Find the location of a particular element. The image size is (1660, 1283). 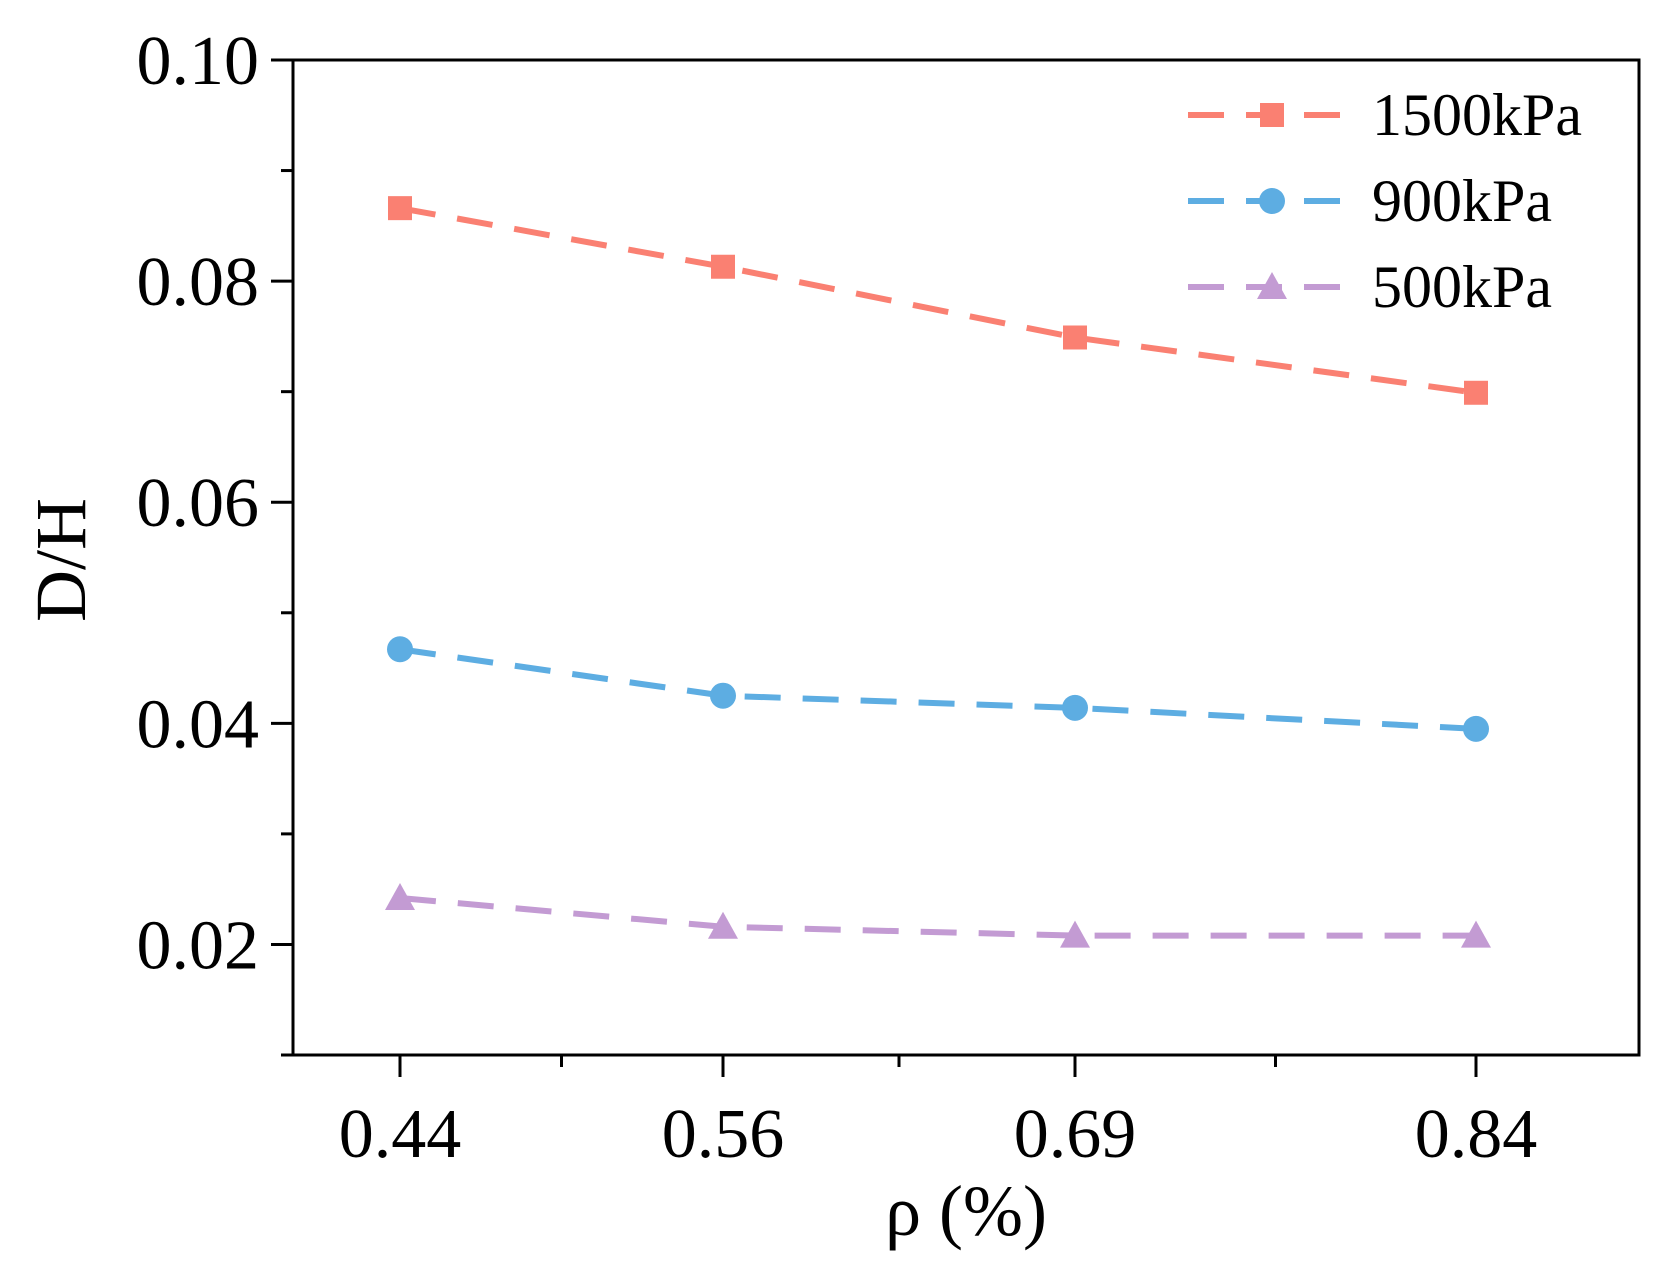

y-tick-label: 0.04 is located at coordinates (198, 724).